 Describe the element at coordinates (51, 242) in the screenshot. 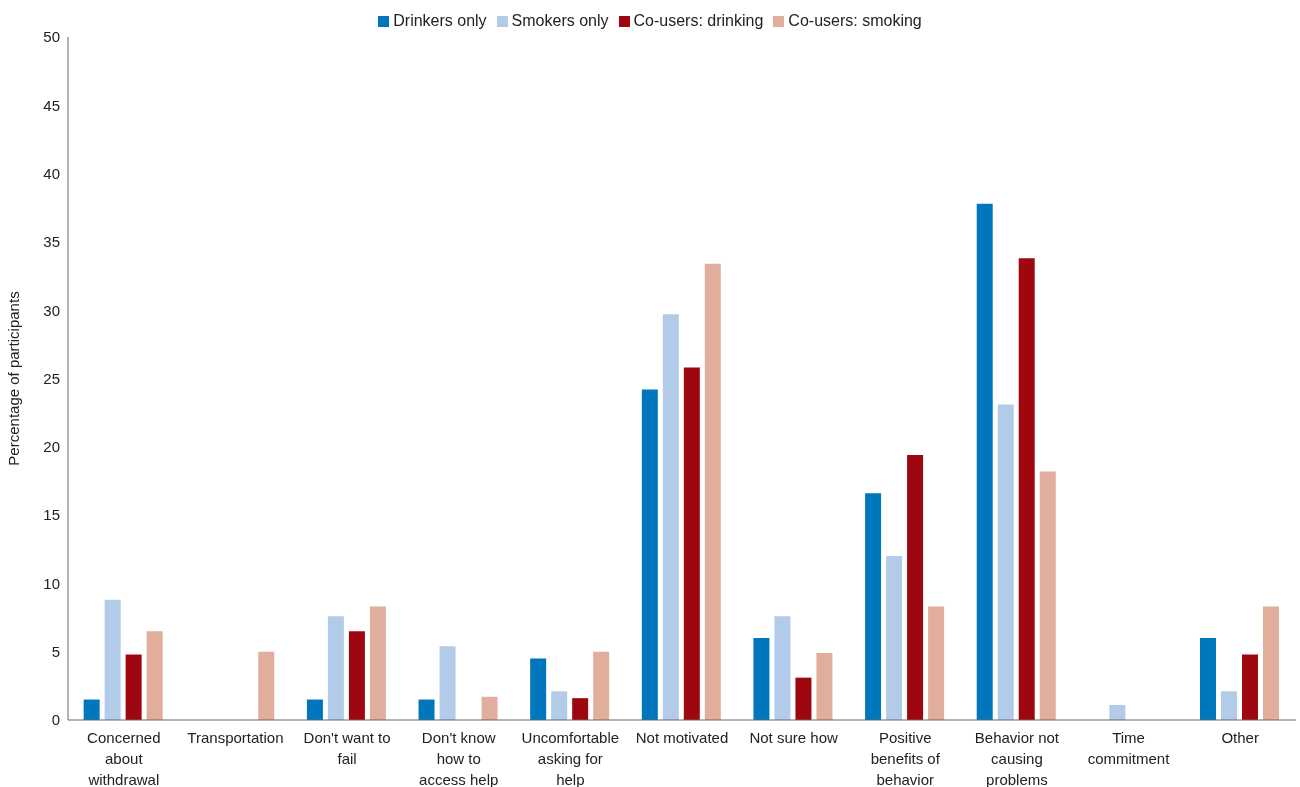

I see `y-tick-label: 35` at that location.